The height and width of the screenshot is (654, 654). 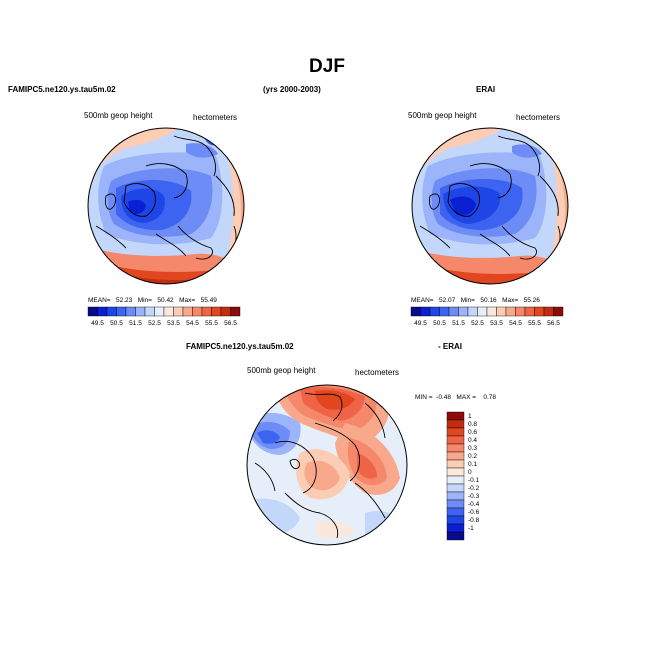 What do you see at coordinates (474, 512) in the screenshot?
I see `diff-colorbar-tick-label: -0.6` at bounding box center [474, 512].